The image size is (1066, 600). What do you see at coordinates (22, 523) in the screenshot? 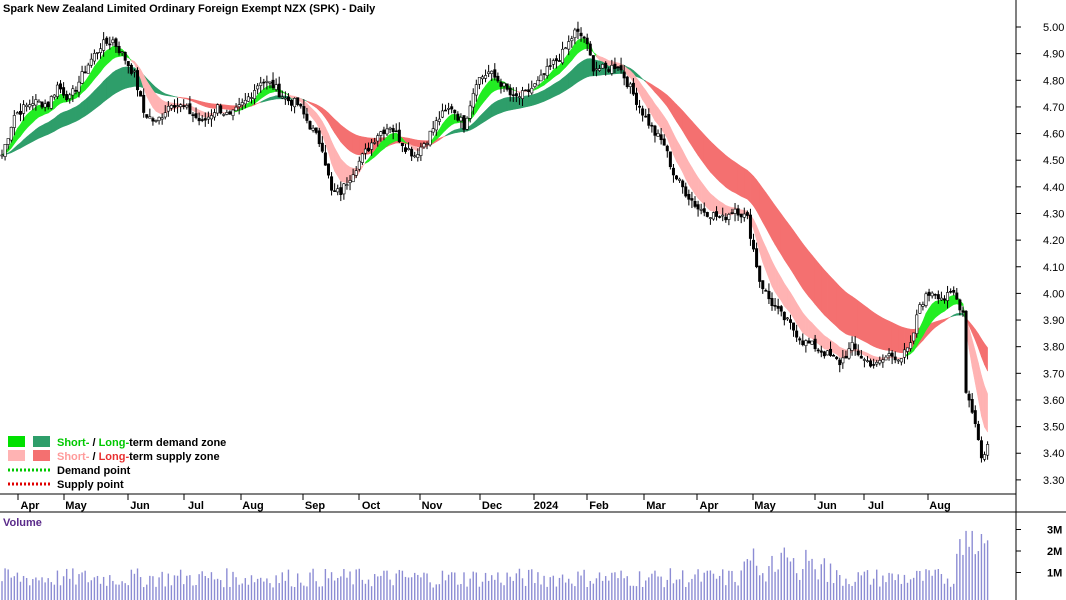
I see `volume-label: Volume` at bounding box center [22, 523].